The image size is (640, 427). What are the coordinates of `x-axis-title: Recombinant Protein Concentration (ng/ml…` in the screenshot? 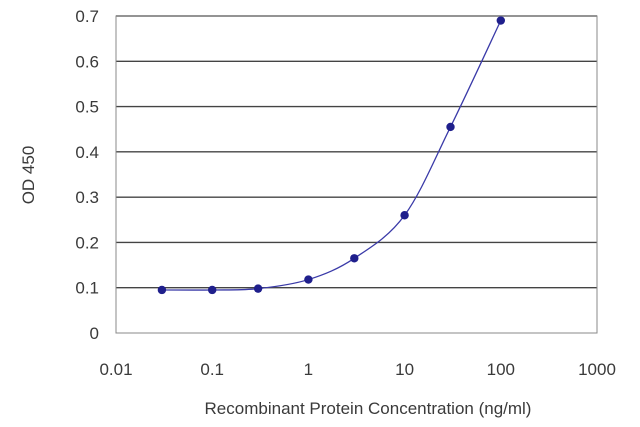 It's located at (368, 408).